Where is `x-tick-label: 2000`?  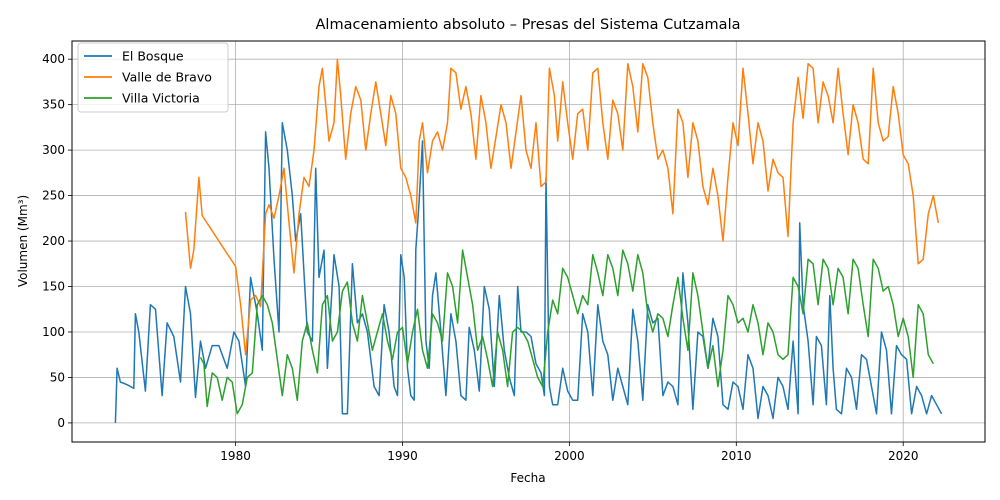
x-tick-label: 2000 is located at coordinates (569, 456).